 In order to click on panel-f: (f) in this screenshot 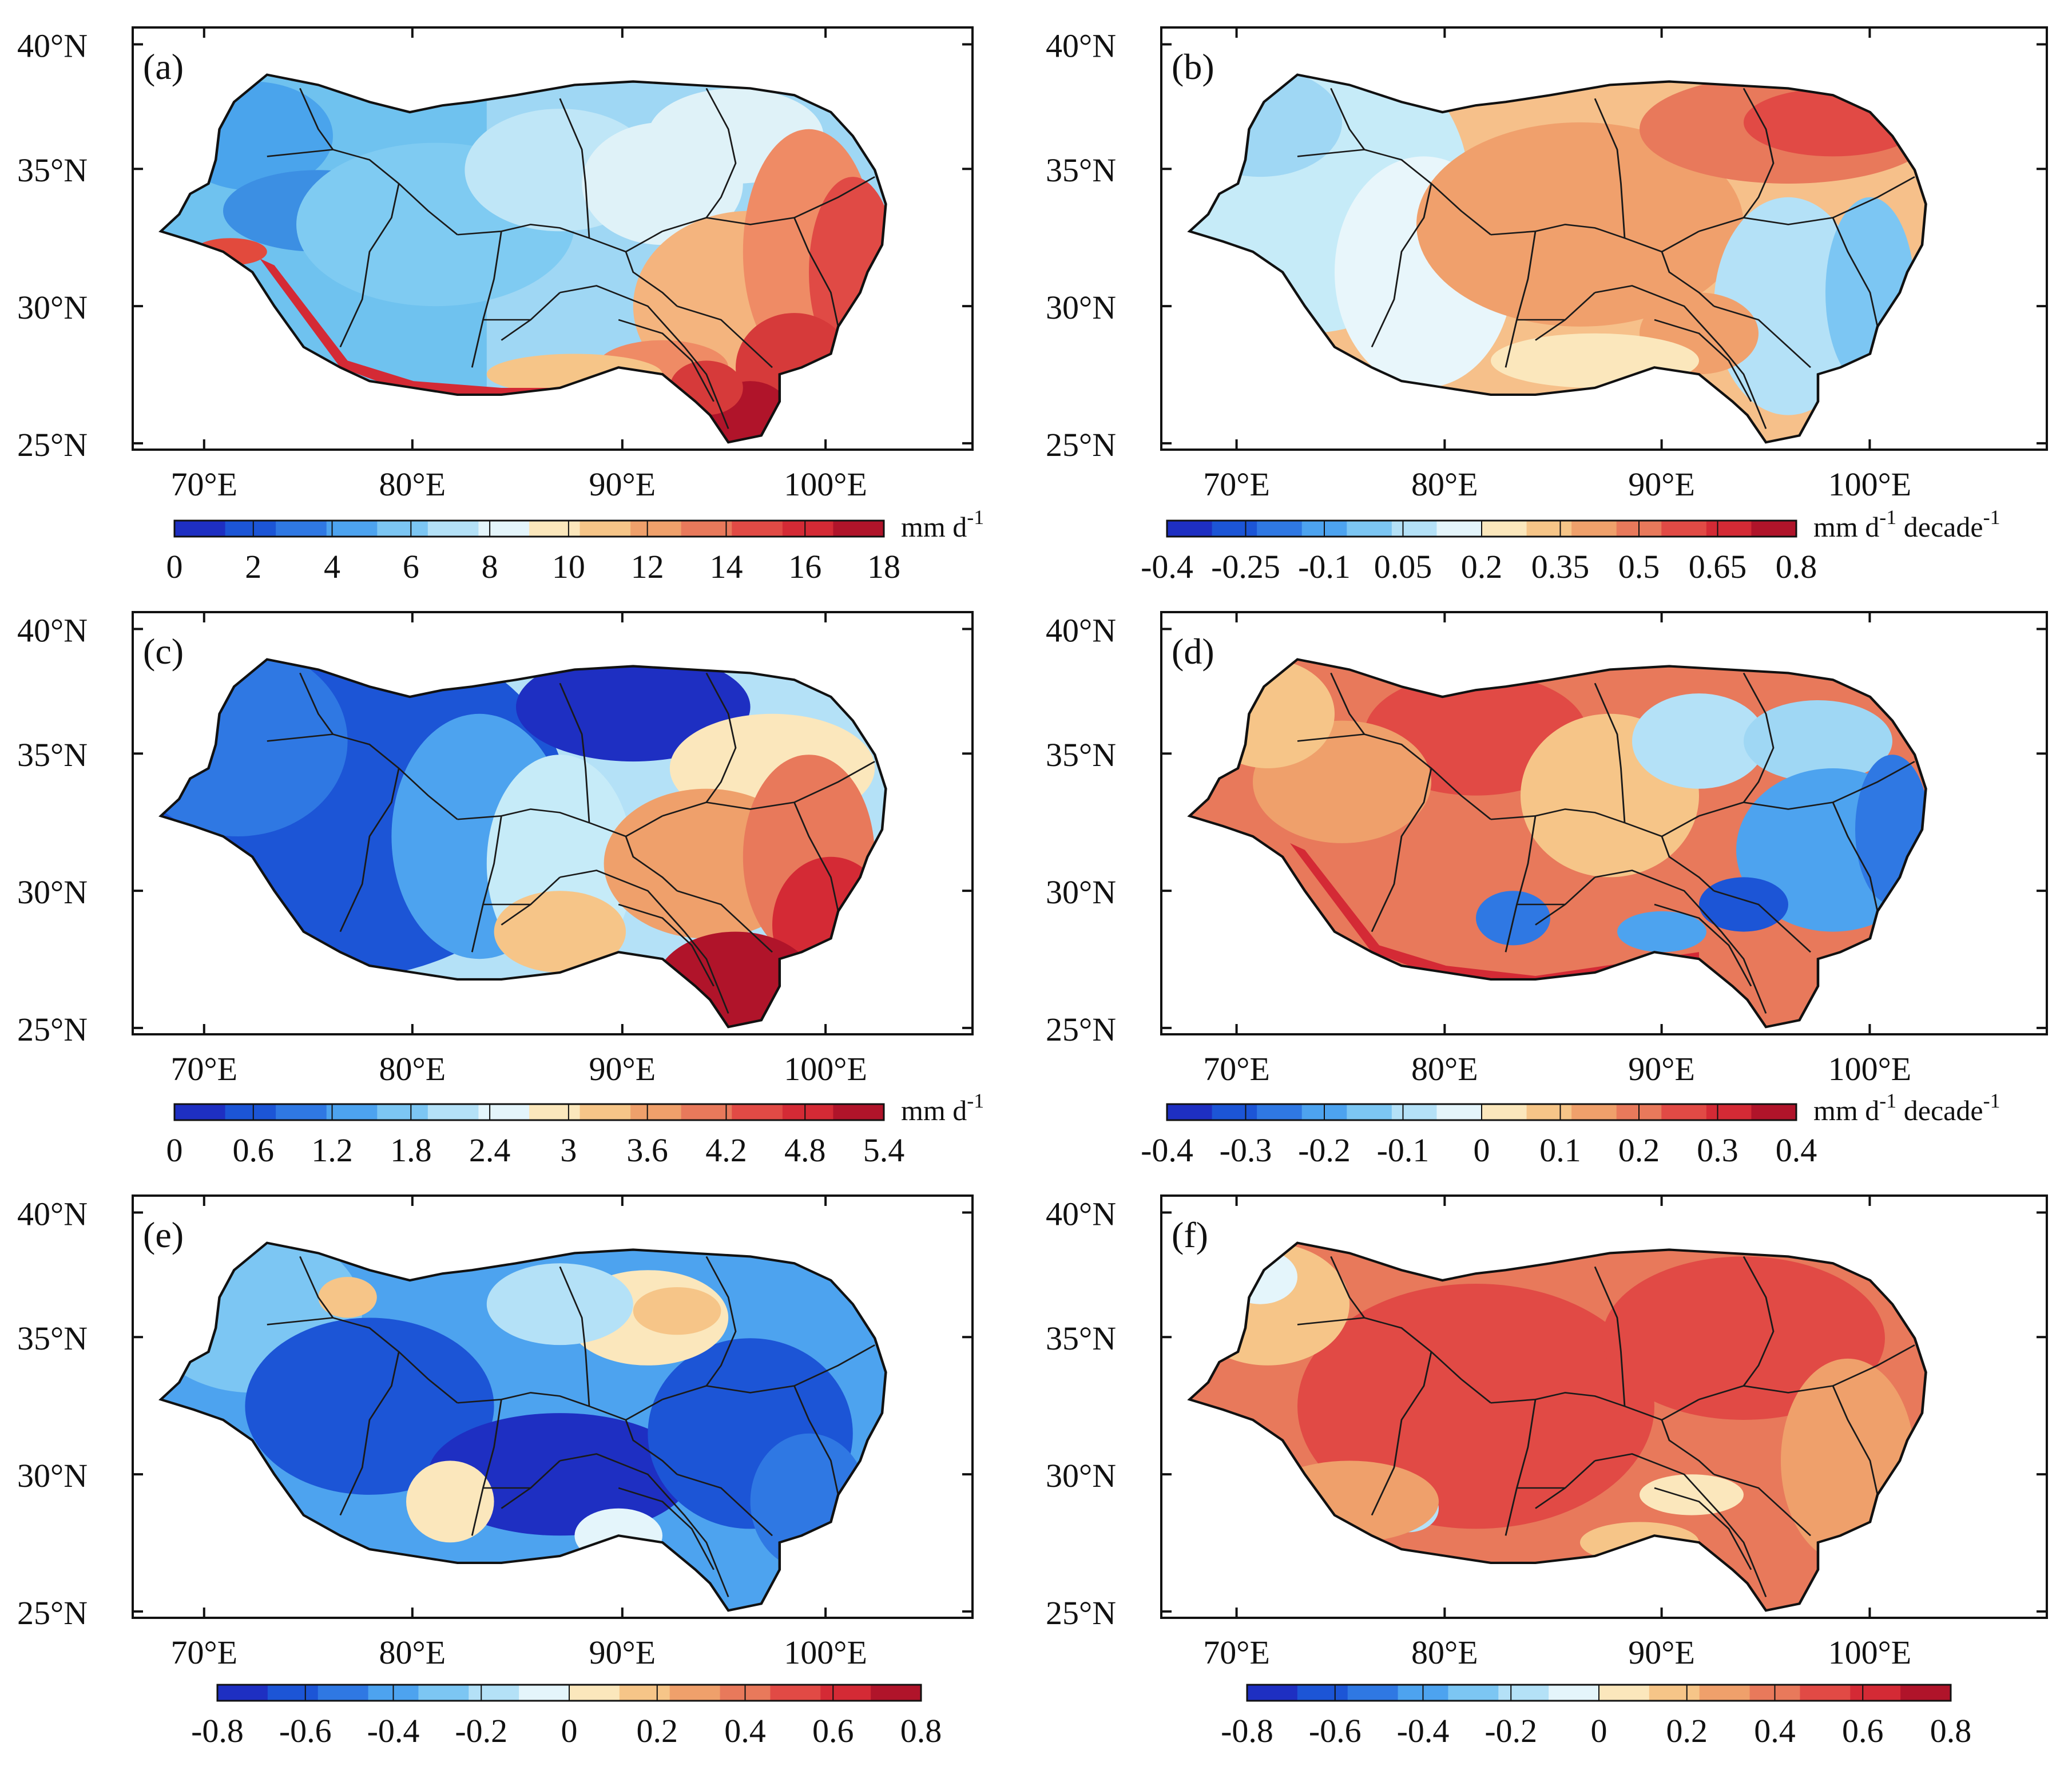, I will do `click(1604, 1406)`.